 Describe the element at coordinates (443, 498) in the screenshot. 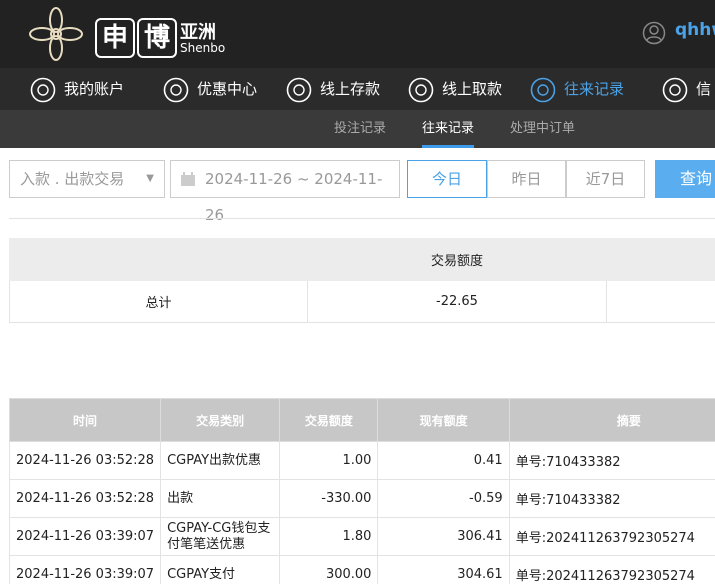

I see `table-cell: -0.59` at that location.